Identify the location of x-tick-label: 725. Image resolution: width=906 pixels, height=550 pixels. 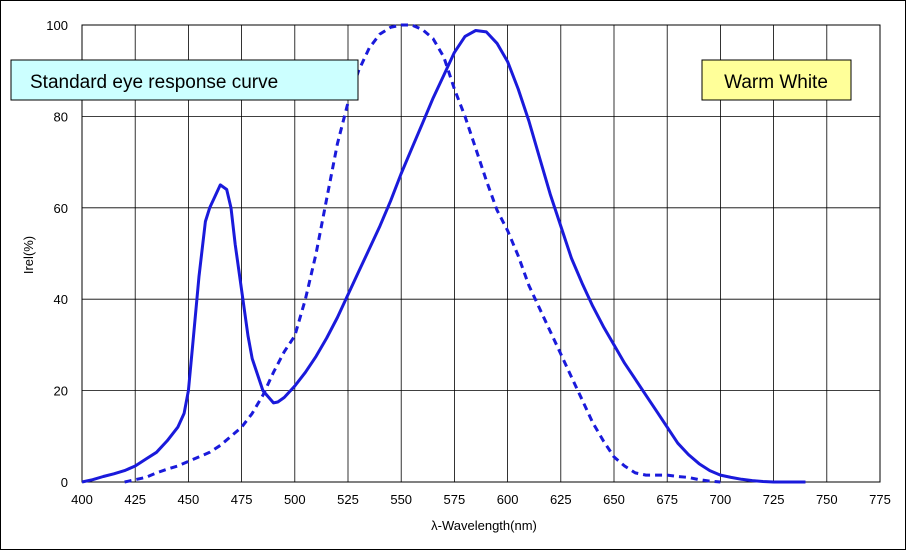
(774, 499).